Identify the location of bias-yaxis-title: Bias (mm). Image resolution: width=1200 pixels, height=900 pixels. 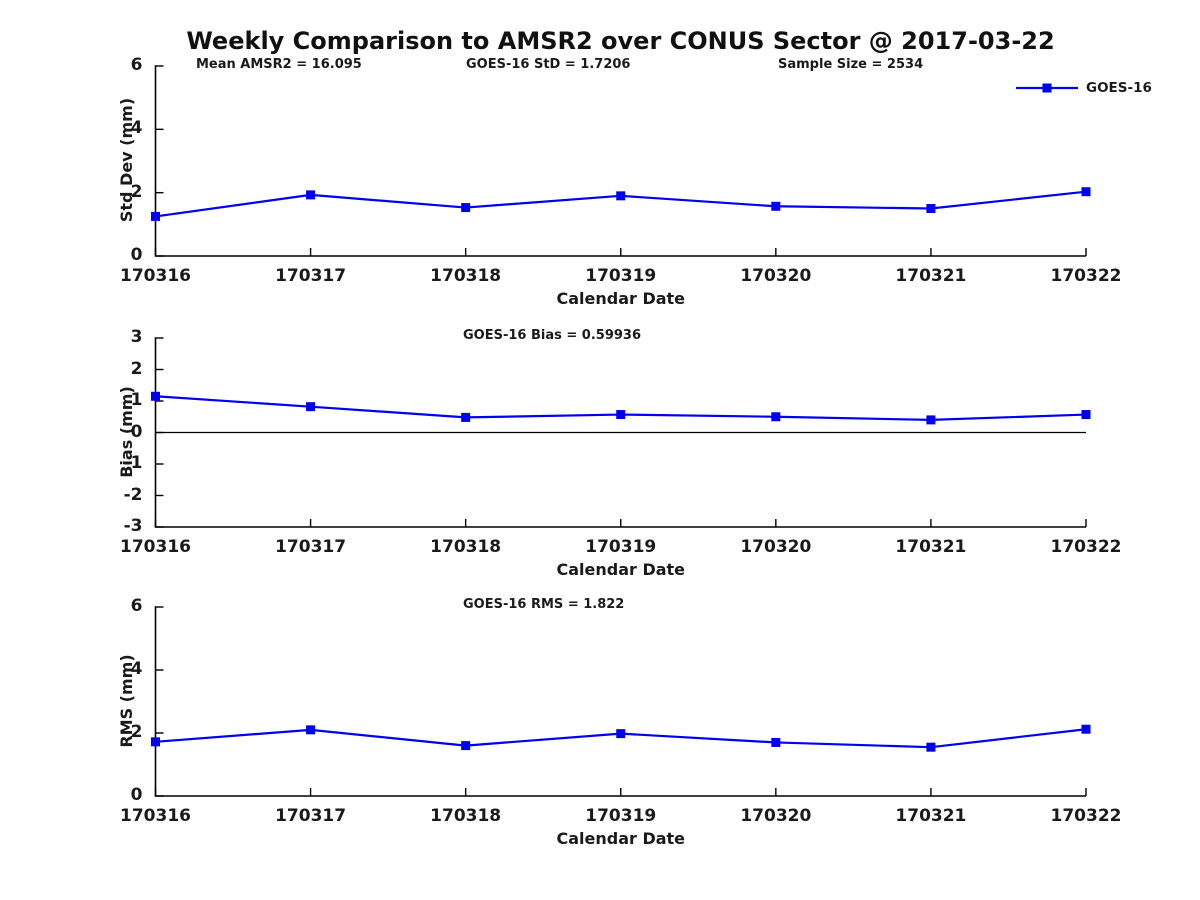
(126, 431).